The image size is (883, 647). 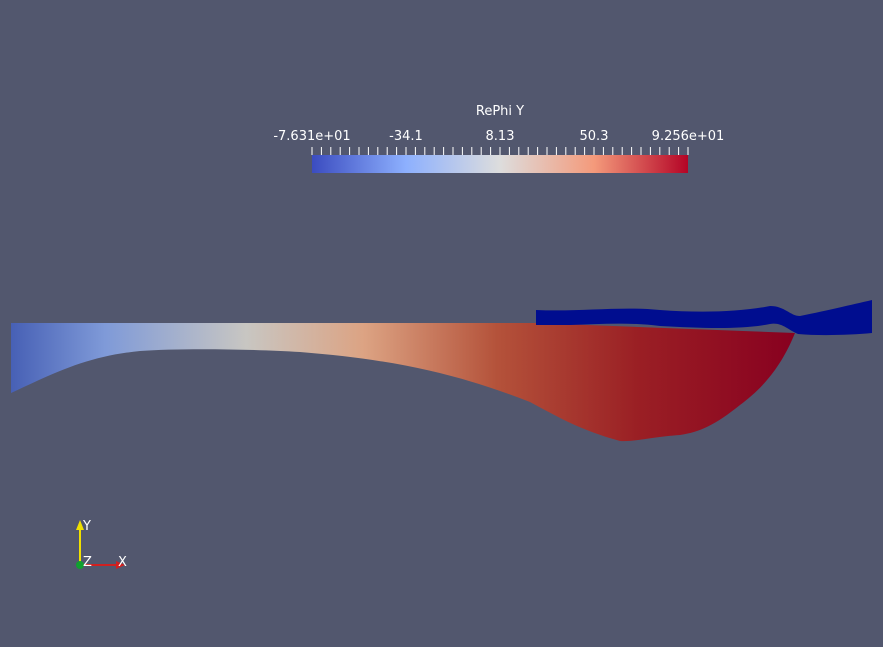 I want to click on colorbar-label: 9.256e+01, so click(x=688, y=136).